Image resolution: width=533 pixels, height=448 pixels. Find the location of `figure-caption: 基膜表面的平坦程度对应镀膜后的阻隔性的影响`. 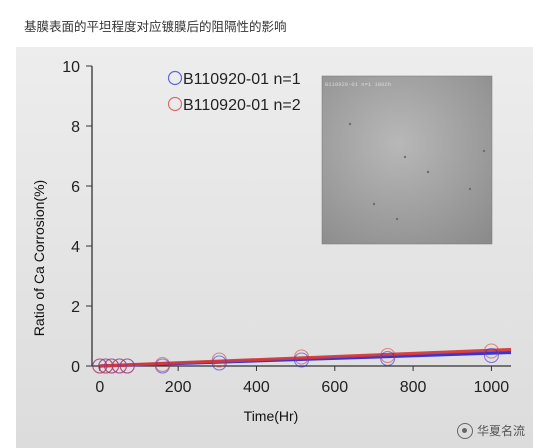

figure-caption: 基膜表面的平坦程度对应镀膜后的阻隔性的影响 is located at coordinates (155, 26).